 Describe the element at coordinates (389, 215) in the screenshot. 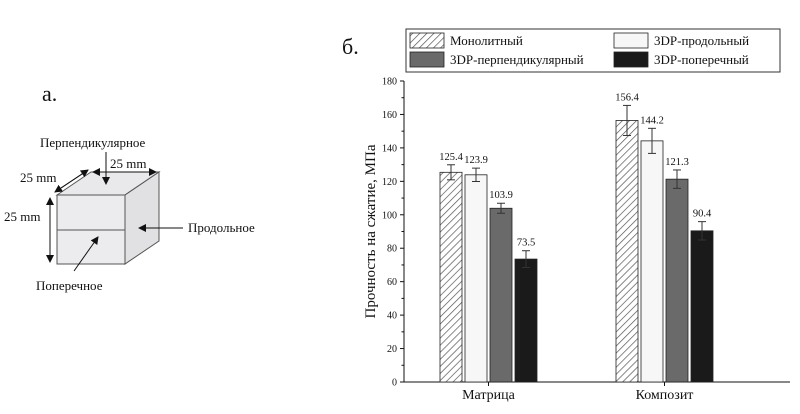

I see `y-tick-label: 100` at that location.